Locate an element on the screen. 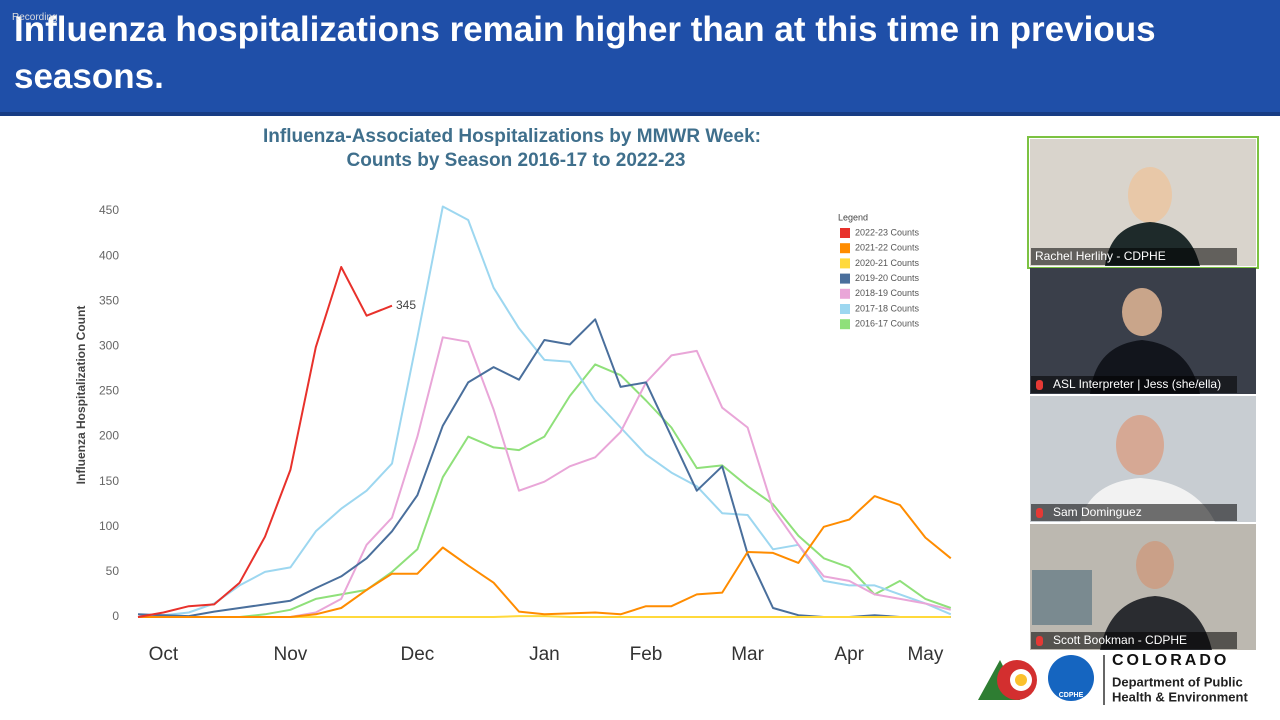 Image resolution: width=1280 pixels, height=720 pixels. logo-badge-text: CDPHE is located at coordinates (1071, 695).